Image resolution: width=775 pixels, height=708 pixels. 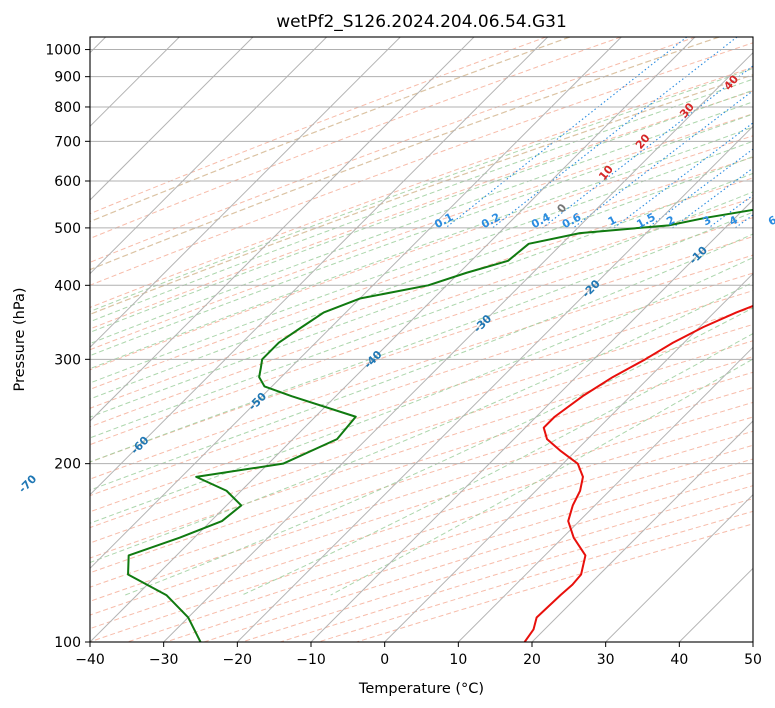 What do you see at coordinates (679, 660) in the screenshot?
I see `x-tick-label: 40` at bounding box center [679, 660].